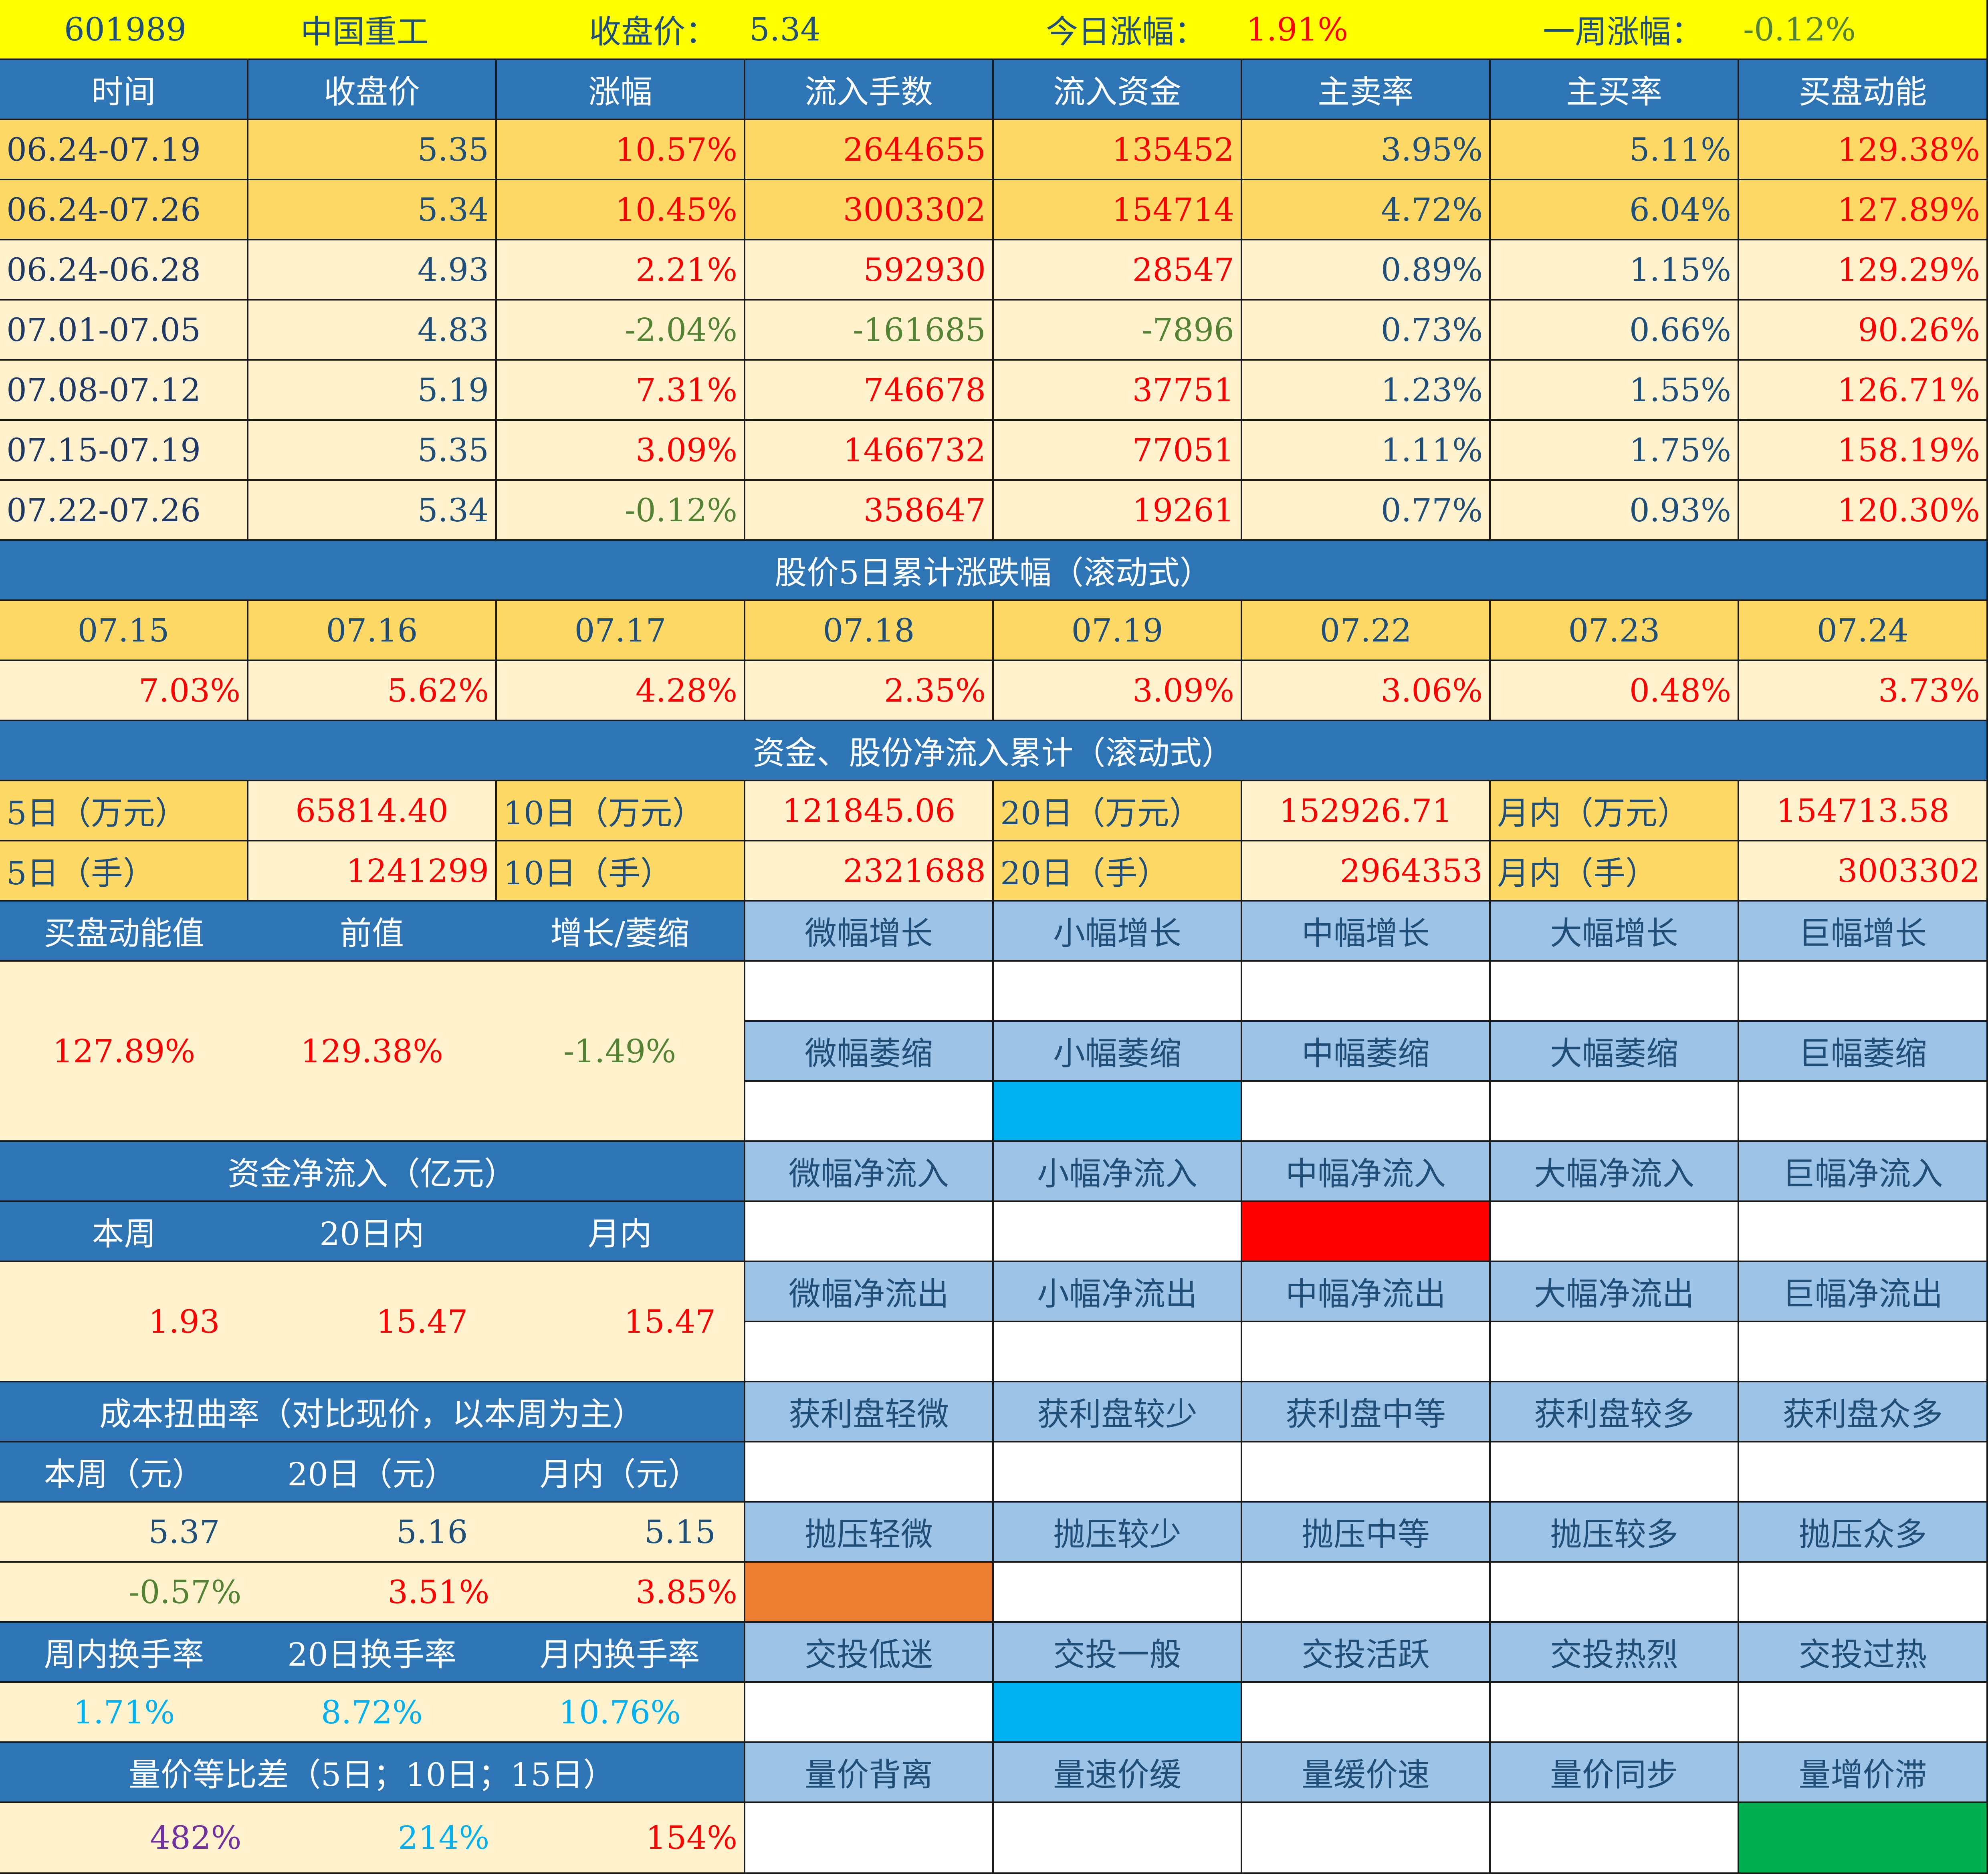 This screenshot has height=1874, width=1988. What do you see at coordinates (785, 29) in the screenshot?
I see `close-price-value: 5.34` at bounding box center [785, 29].